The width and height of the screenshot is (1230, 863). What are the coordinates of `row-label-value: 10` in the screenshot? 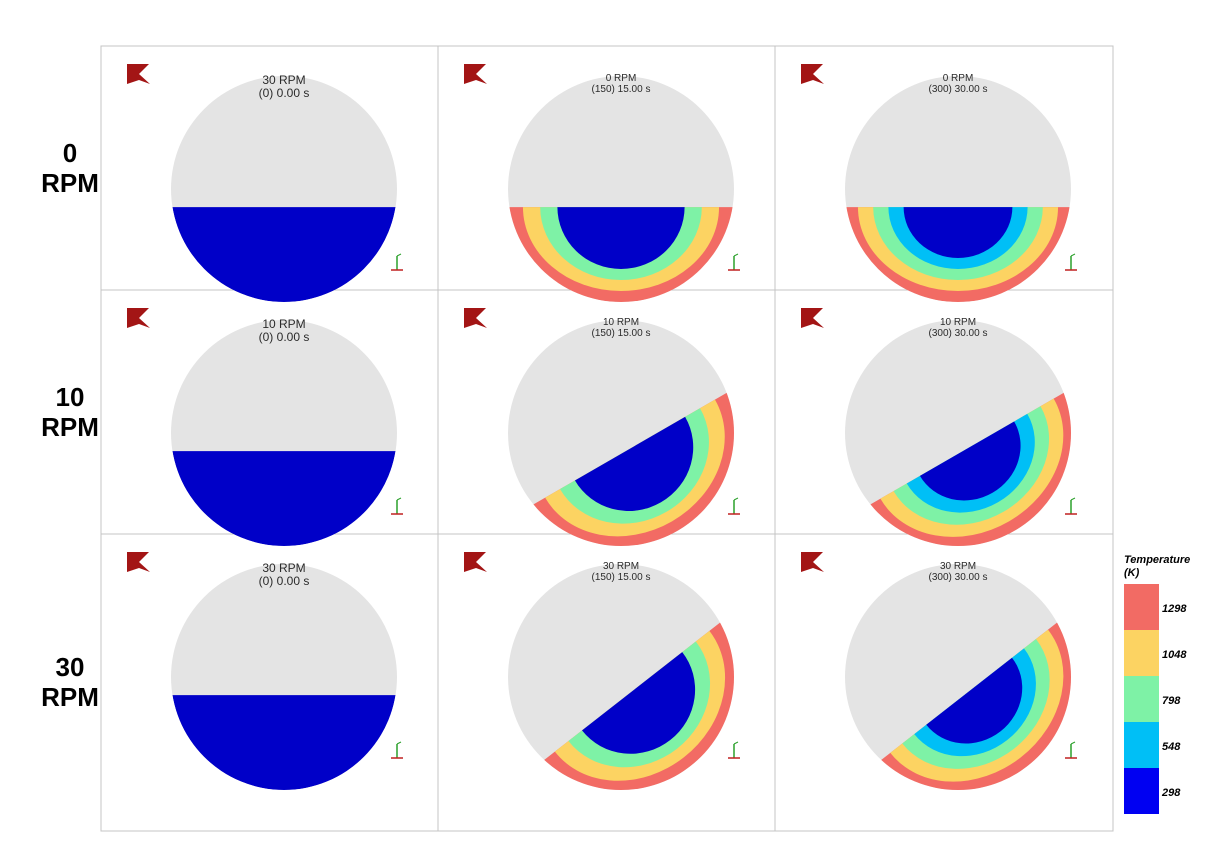 It's located at (70, 397).